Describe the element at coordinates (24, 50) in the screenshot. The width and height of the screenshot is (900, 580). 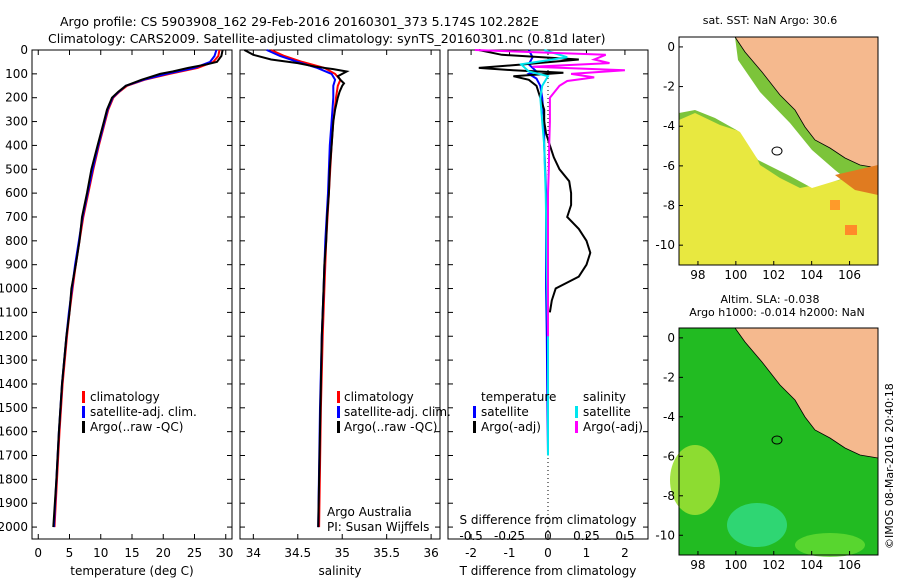
I see `depth-tick-label: 0` at that location.